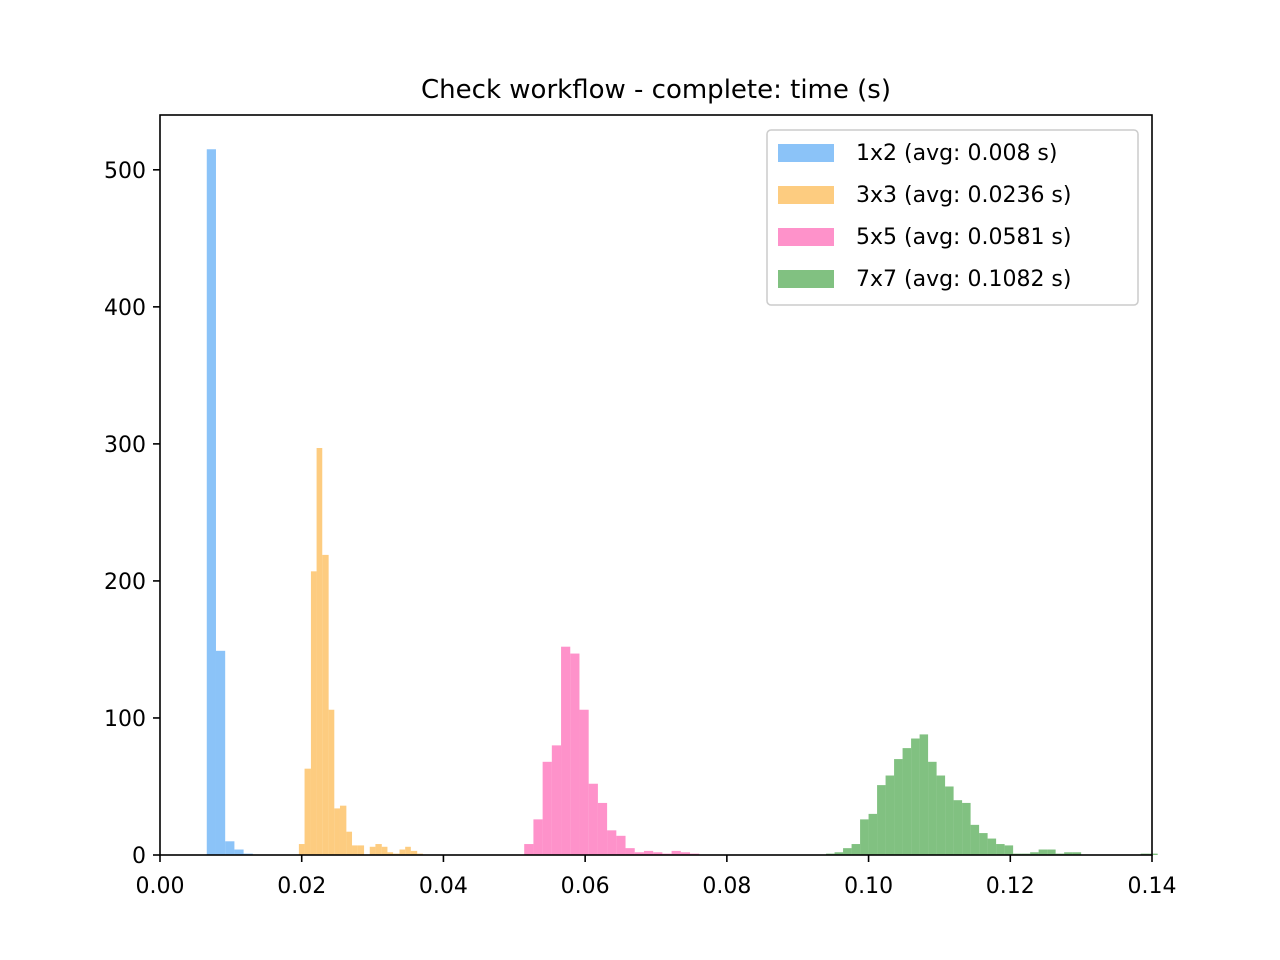 The image size is (1280, 960). Describe the element at coordinates (443, 886) in the screenshot. I see `x-tick-label: 0.04` at that location.